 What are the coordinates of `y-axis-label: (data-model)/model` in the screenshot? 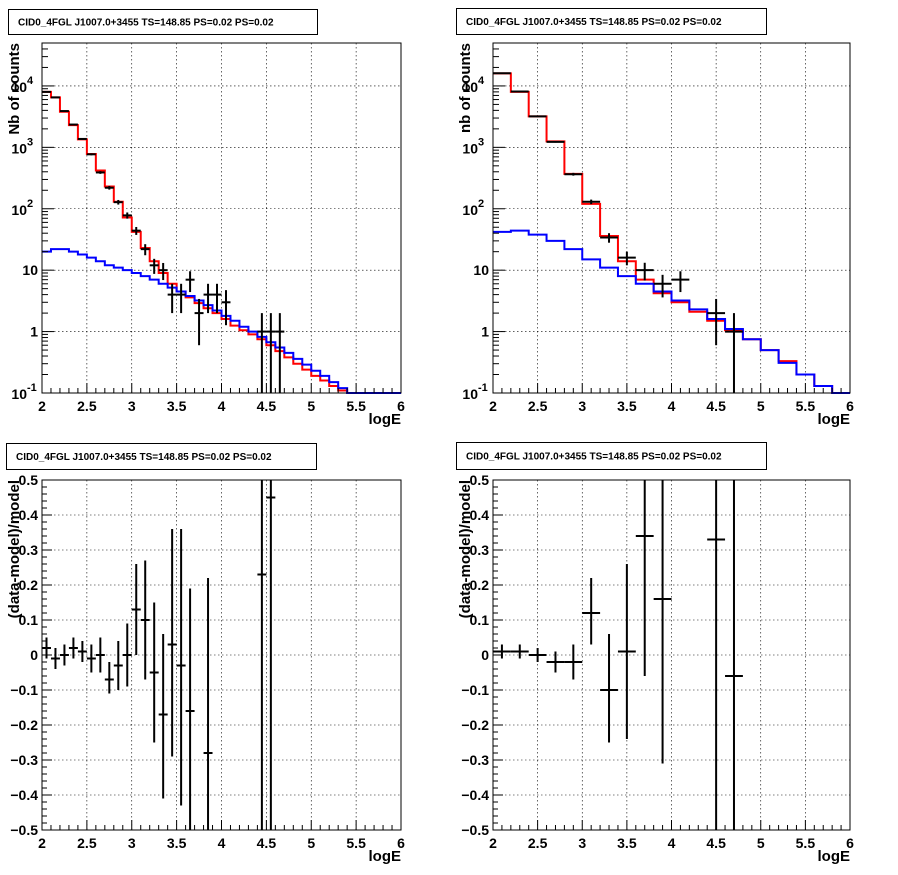 It's located at (14, 549).